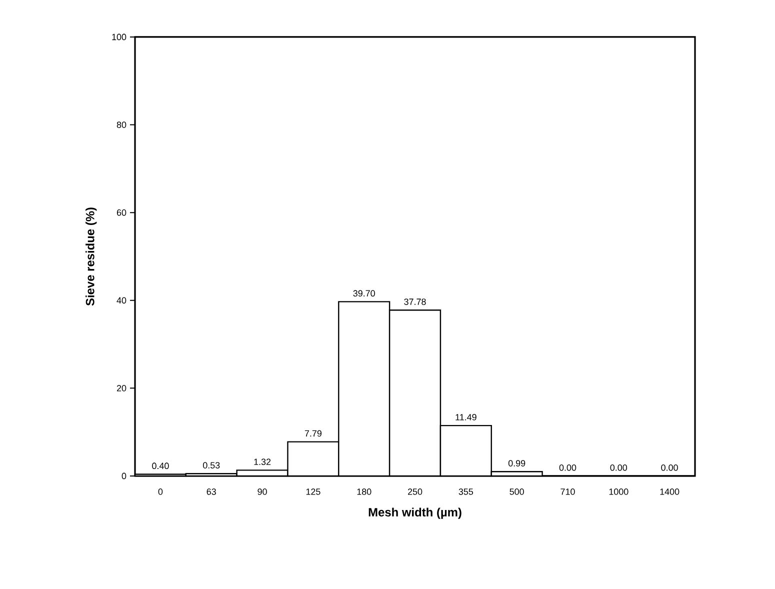  What do you see at coordinates (364, 293) in the screenshot?
I see `data-label: 39.70` at bounding box center [364, 293].